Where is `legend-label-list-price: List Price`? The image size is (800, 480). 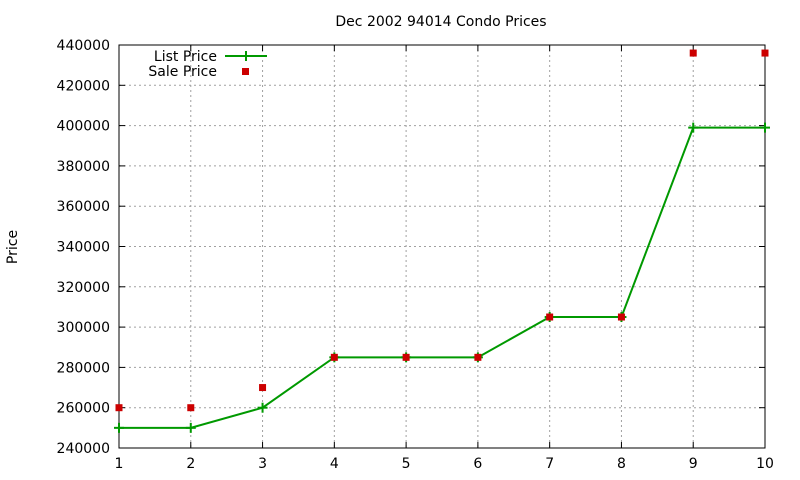 legend-label-list-price: List Price is located at coordinates (185, 57).